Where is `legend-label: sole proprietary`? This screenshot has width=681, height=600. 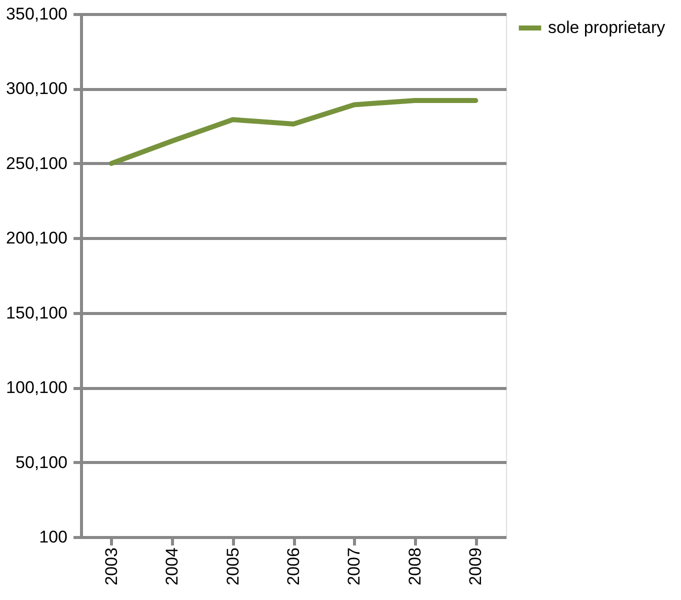 legend-label: sole proprietary is located at coordinates (607, 27).